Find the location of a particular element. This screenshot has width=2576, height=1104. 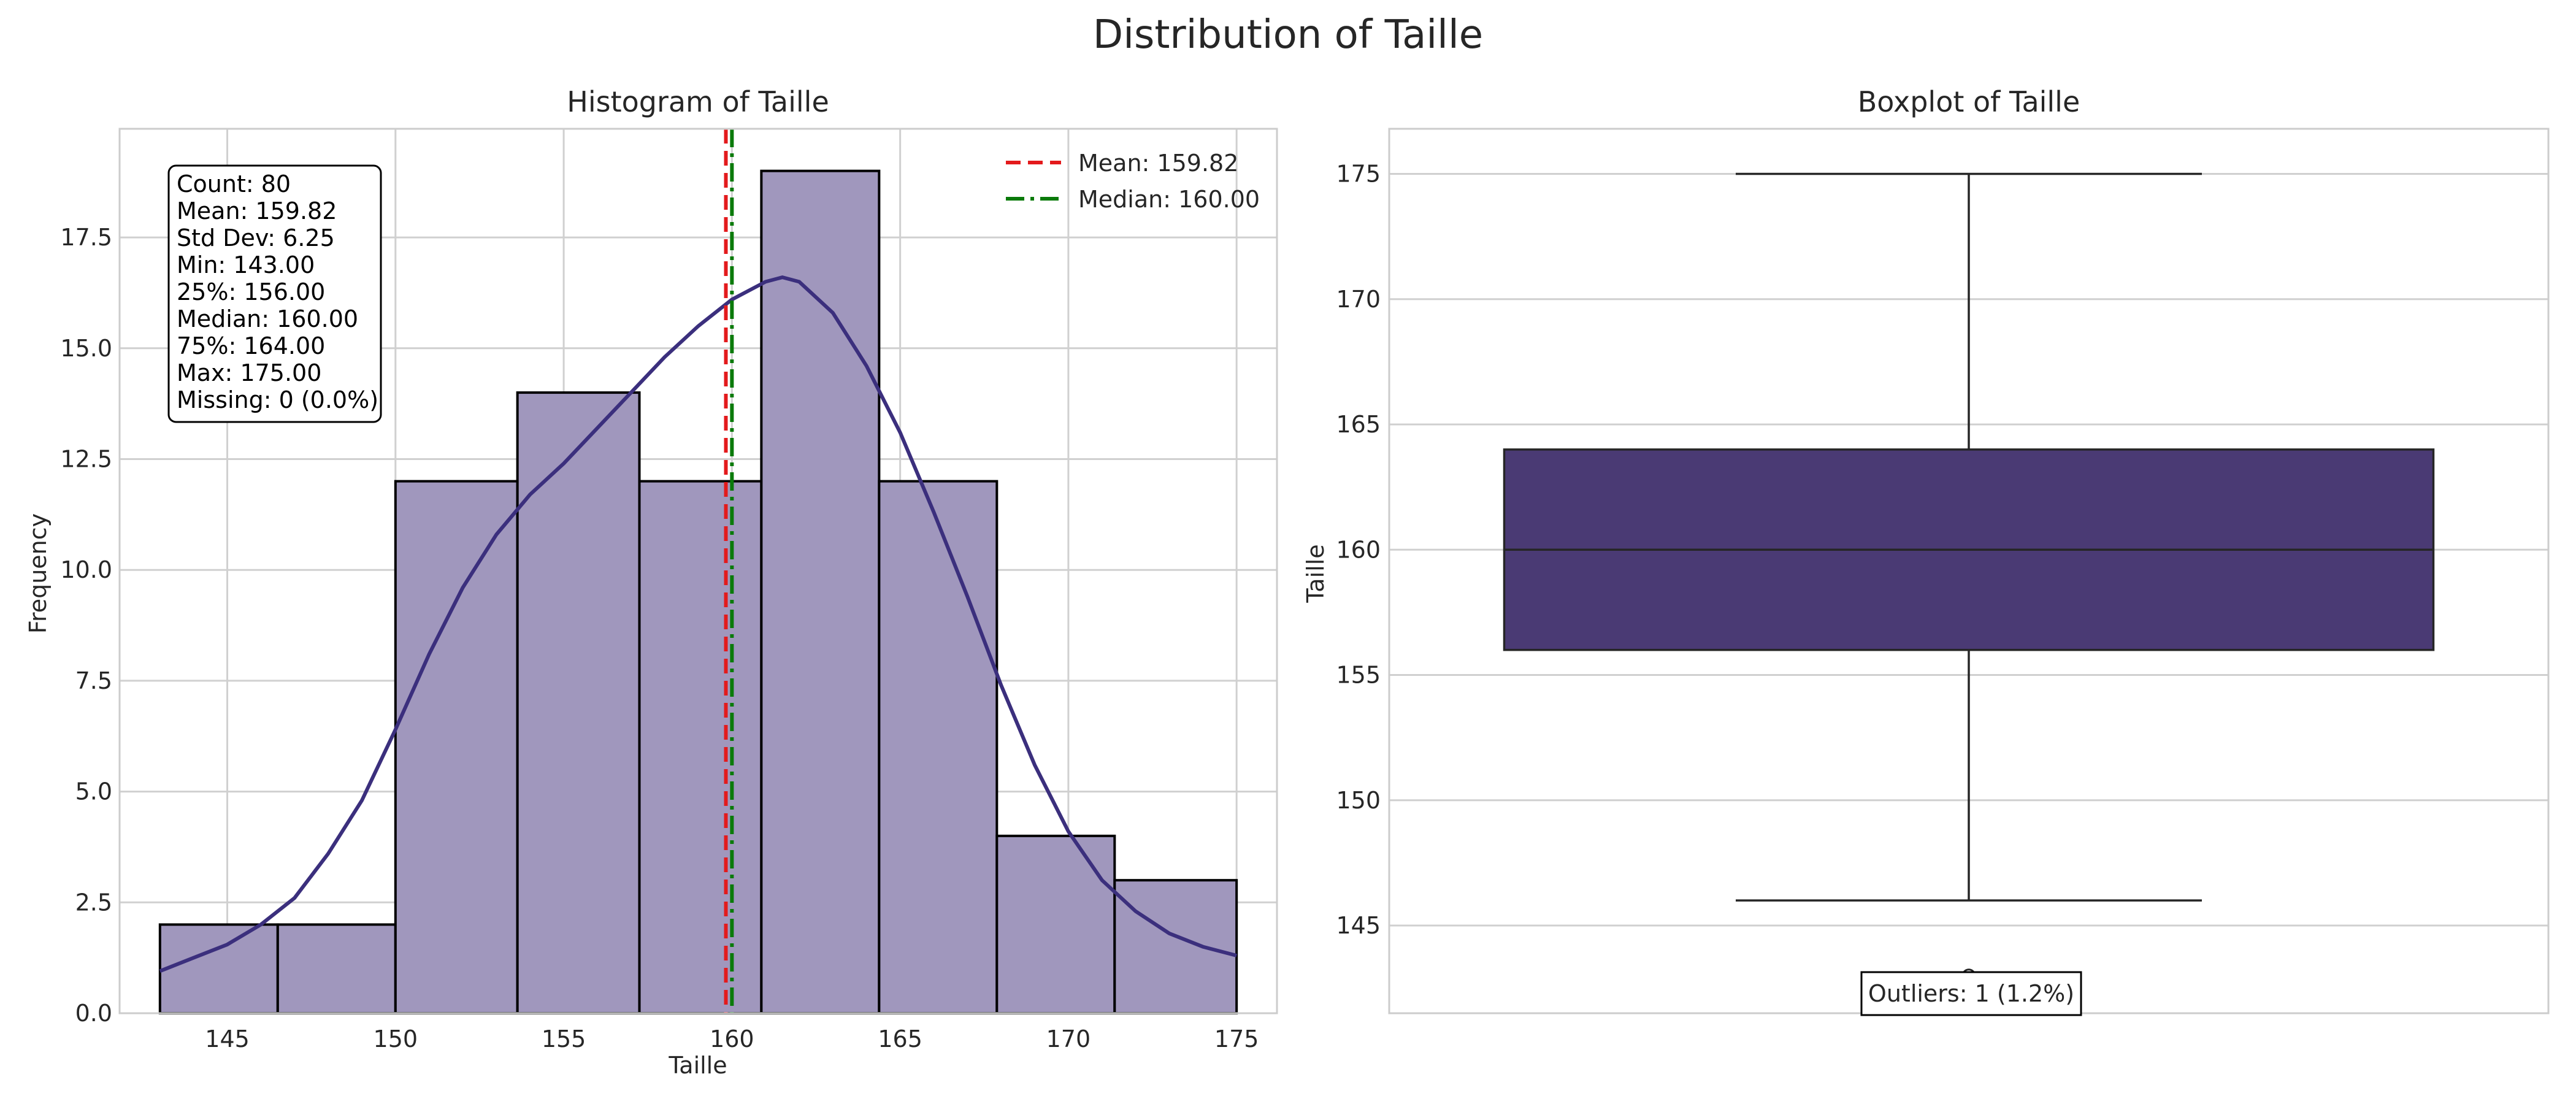

histogram-y-tick-label: 10.0 is located at coordinates (86, 569).